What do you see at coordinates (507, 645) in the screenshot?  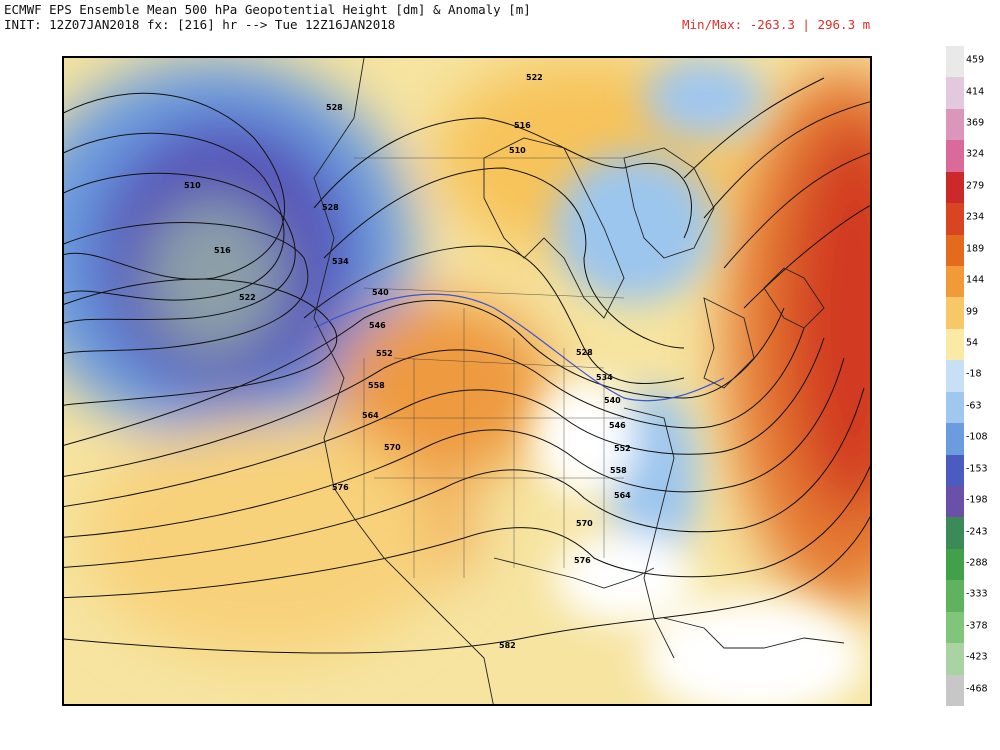 I see `contour-label: 582` at bounding box center [507, 645].